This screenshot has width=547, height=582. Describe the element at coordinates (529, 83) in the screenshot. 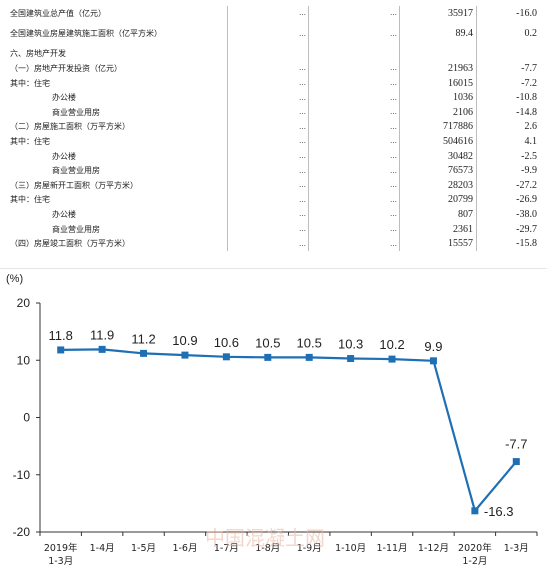

I see `row-growth-rate-text: -7.2` at that location.